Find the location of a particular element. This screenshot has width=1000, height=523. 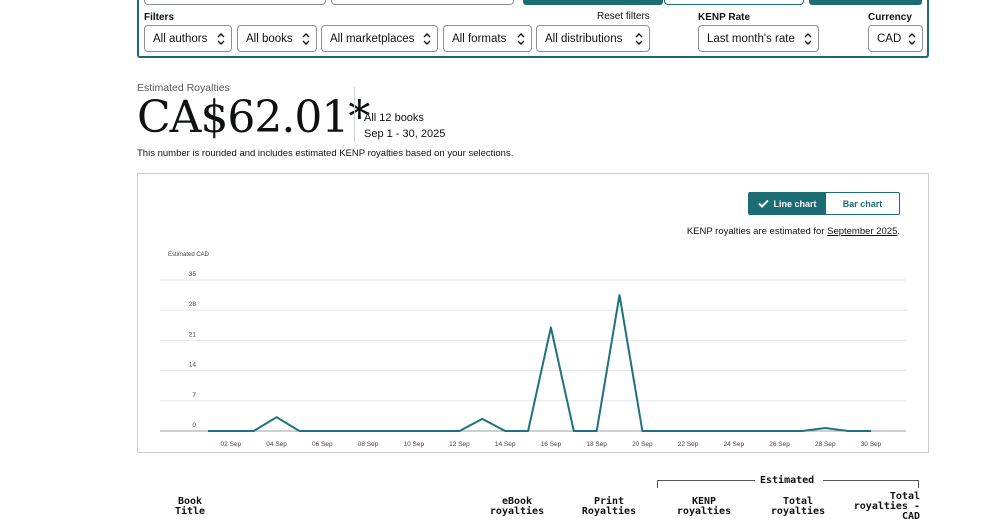

checkmark-icon is located at coordinates (764, 203).